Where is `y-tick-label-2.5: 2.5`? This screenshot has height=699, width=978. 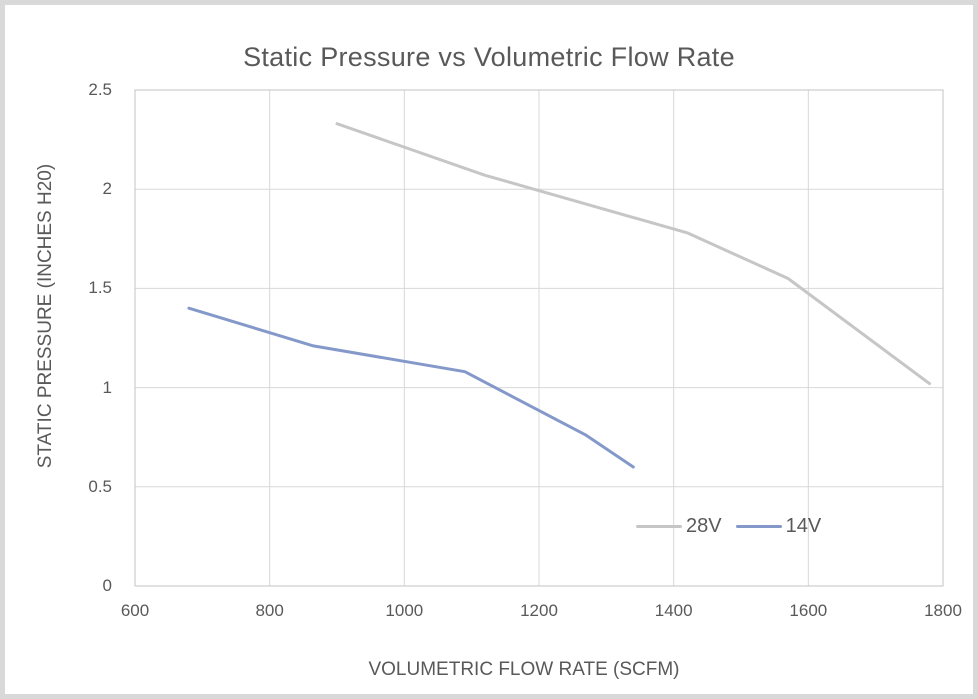
y-tick-label-2.5: 2.5 is located at coordinates (100, 89).